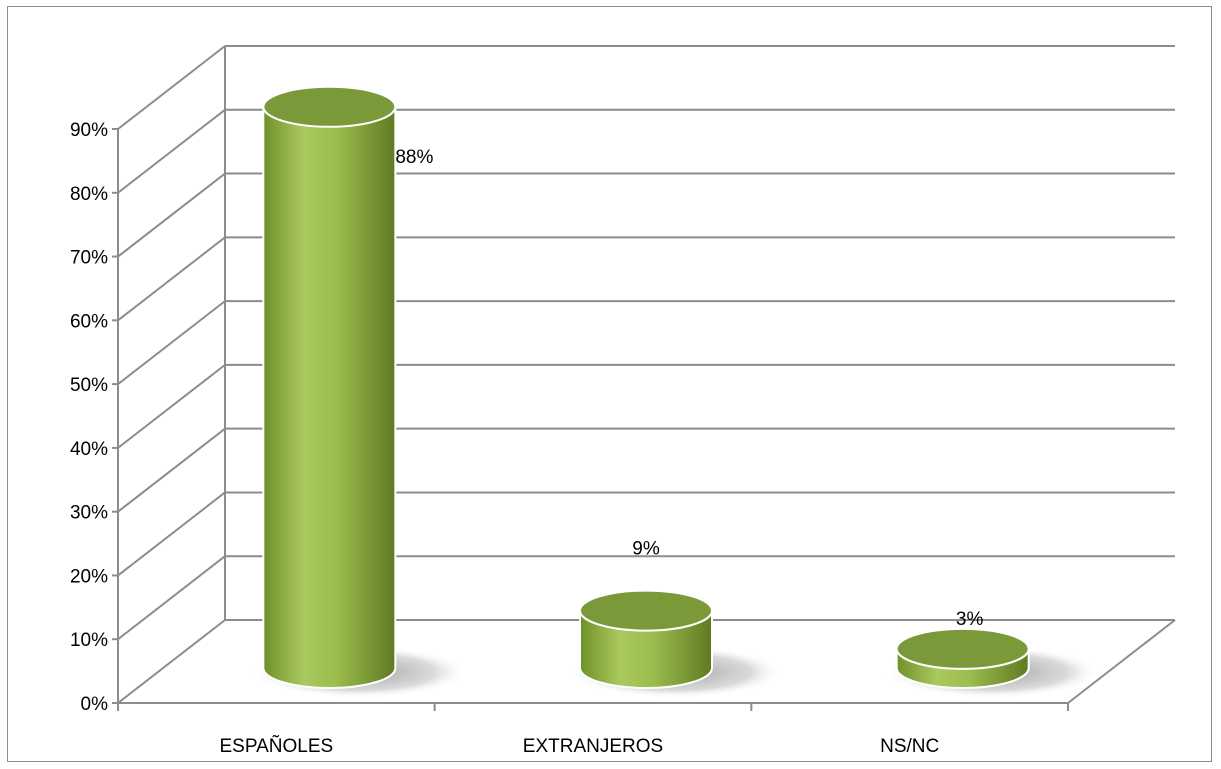  Describe the element at coordinates (95, 704) in the screenshot. I see `y-tick-label: 0%` at that location.